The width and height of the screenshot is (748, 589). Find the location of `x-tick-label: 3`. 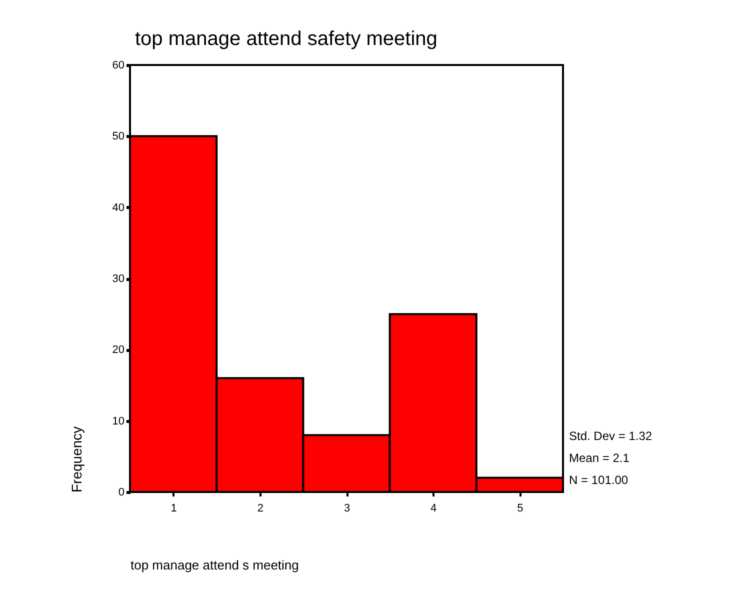

x-tick-label: 3 is located at coordinates (347, 508).